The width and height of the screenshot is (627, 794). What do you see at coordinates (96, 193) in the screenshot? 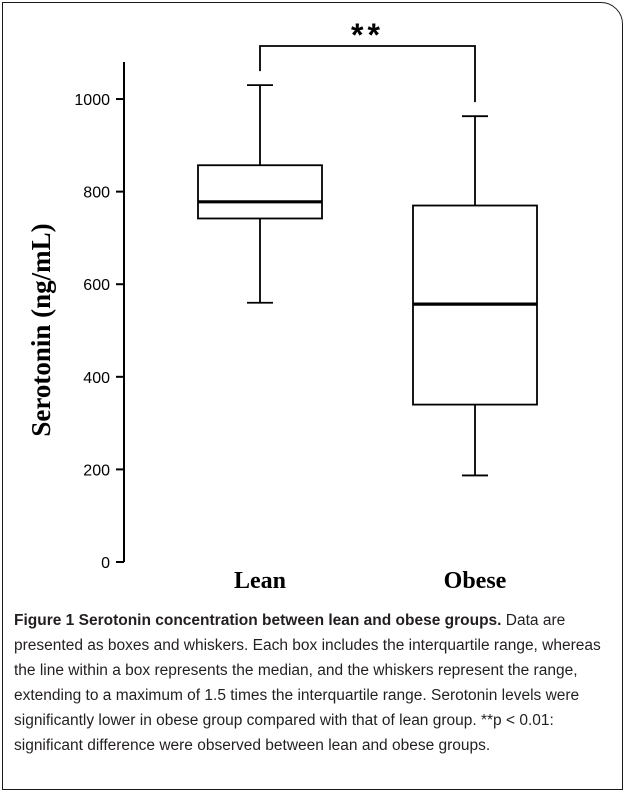
I see `y-tick-label-800: 800` at bounding box center [96, 193].